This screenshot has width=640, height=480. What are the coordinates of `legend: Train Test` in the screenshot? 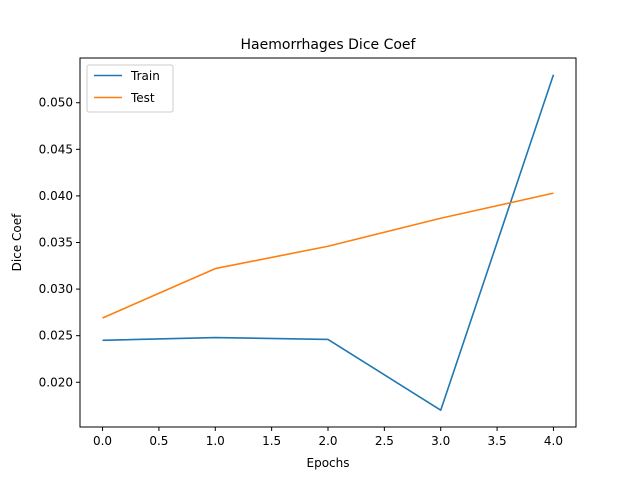 It's located at (130, 88).